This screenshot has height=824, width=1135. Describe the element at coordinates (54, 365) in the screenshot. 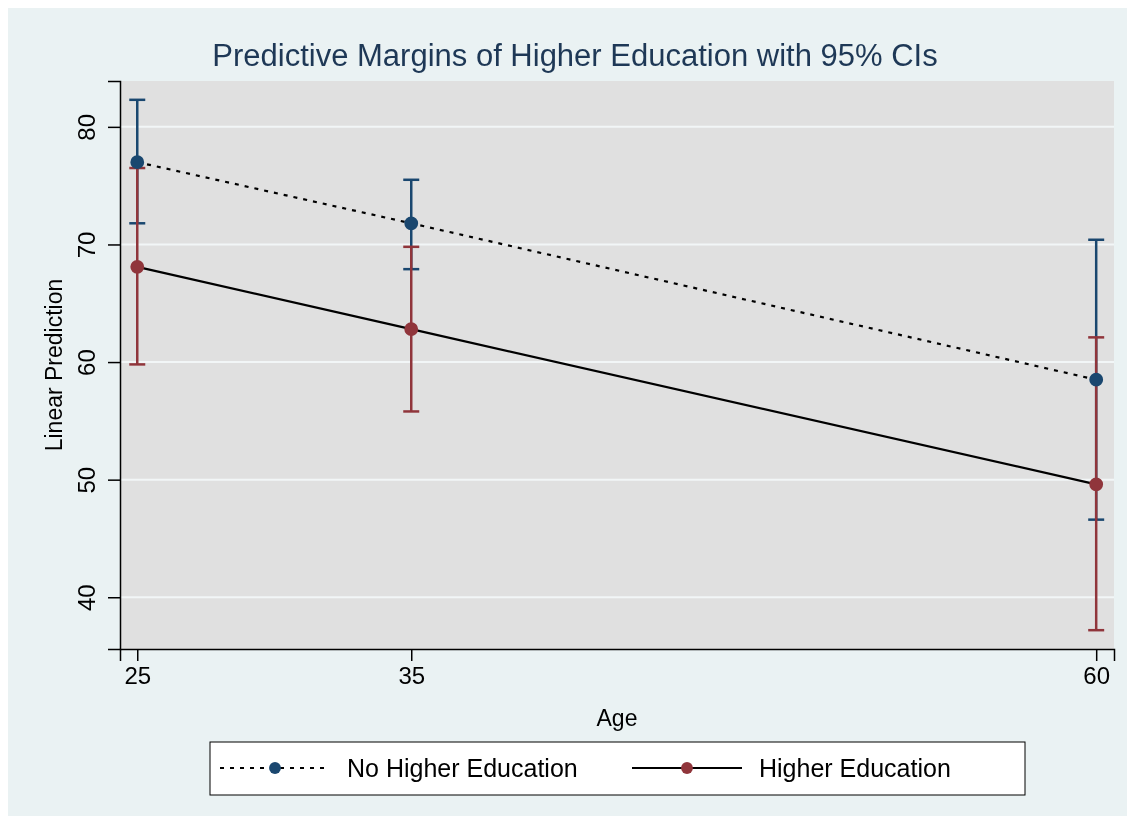

I see `y-axis-title: Linear Prediction` at that location.